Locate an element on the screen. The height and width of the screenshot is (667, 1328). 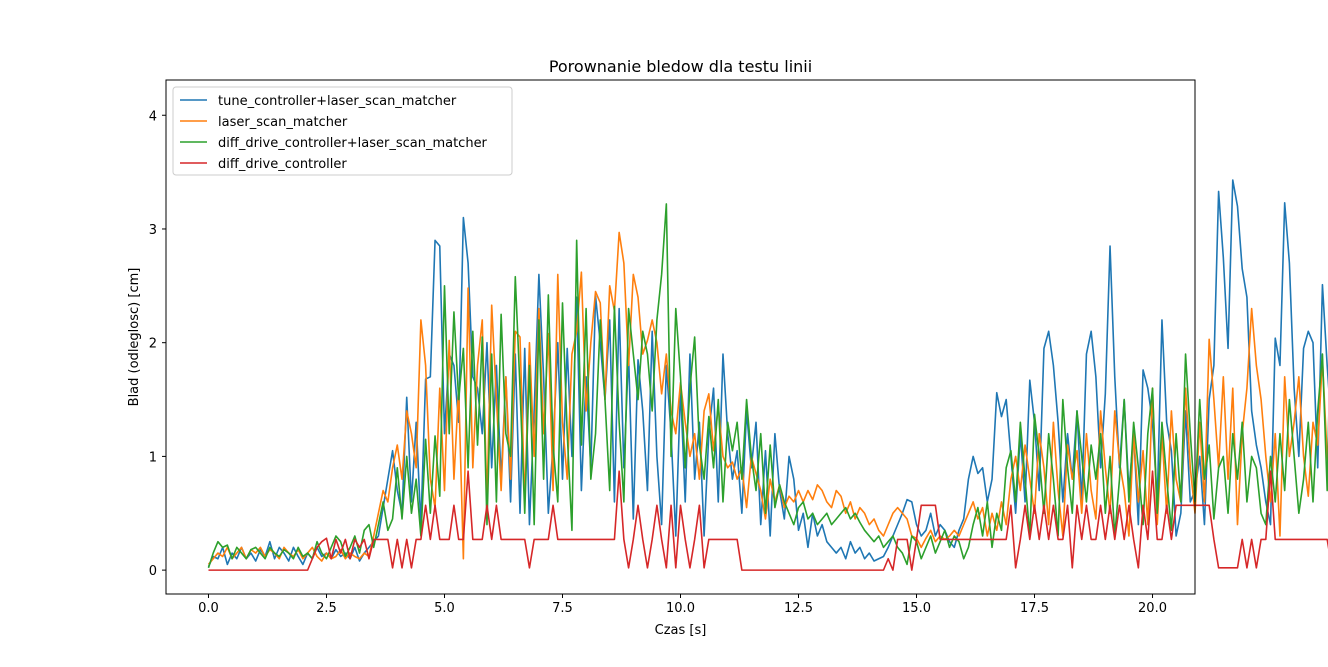
legend-label-1: laser_scan_matcher is located at coordinates (283, 122).